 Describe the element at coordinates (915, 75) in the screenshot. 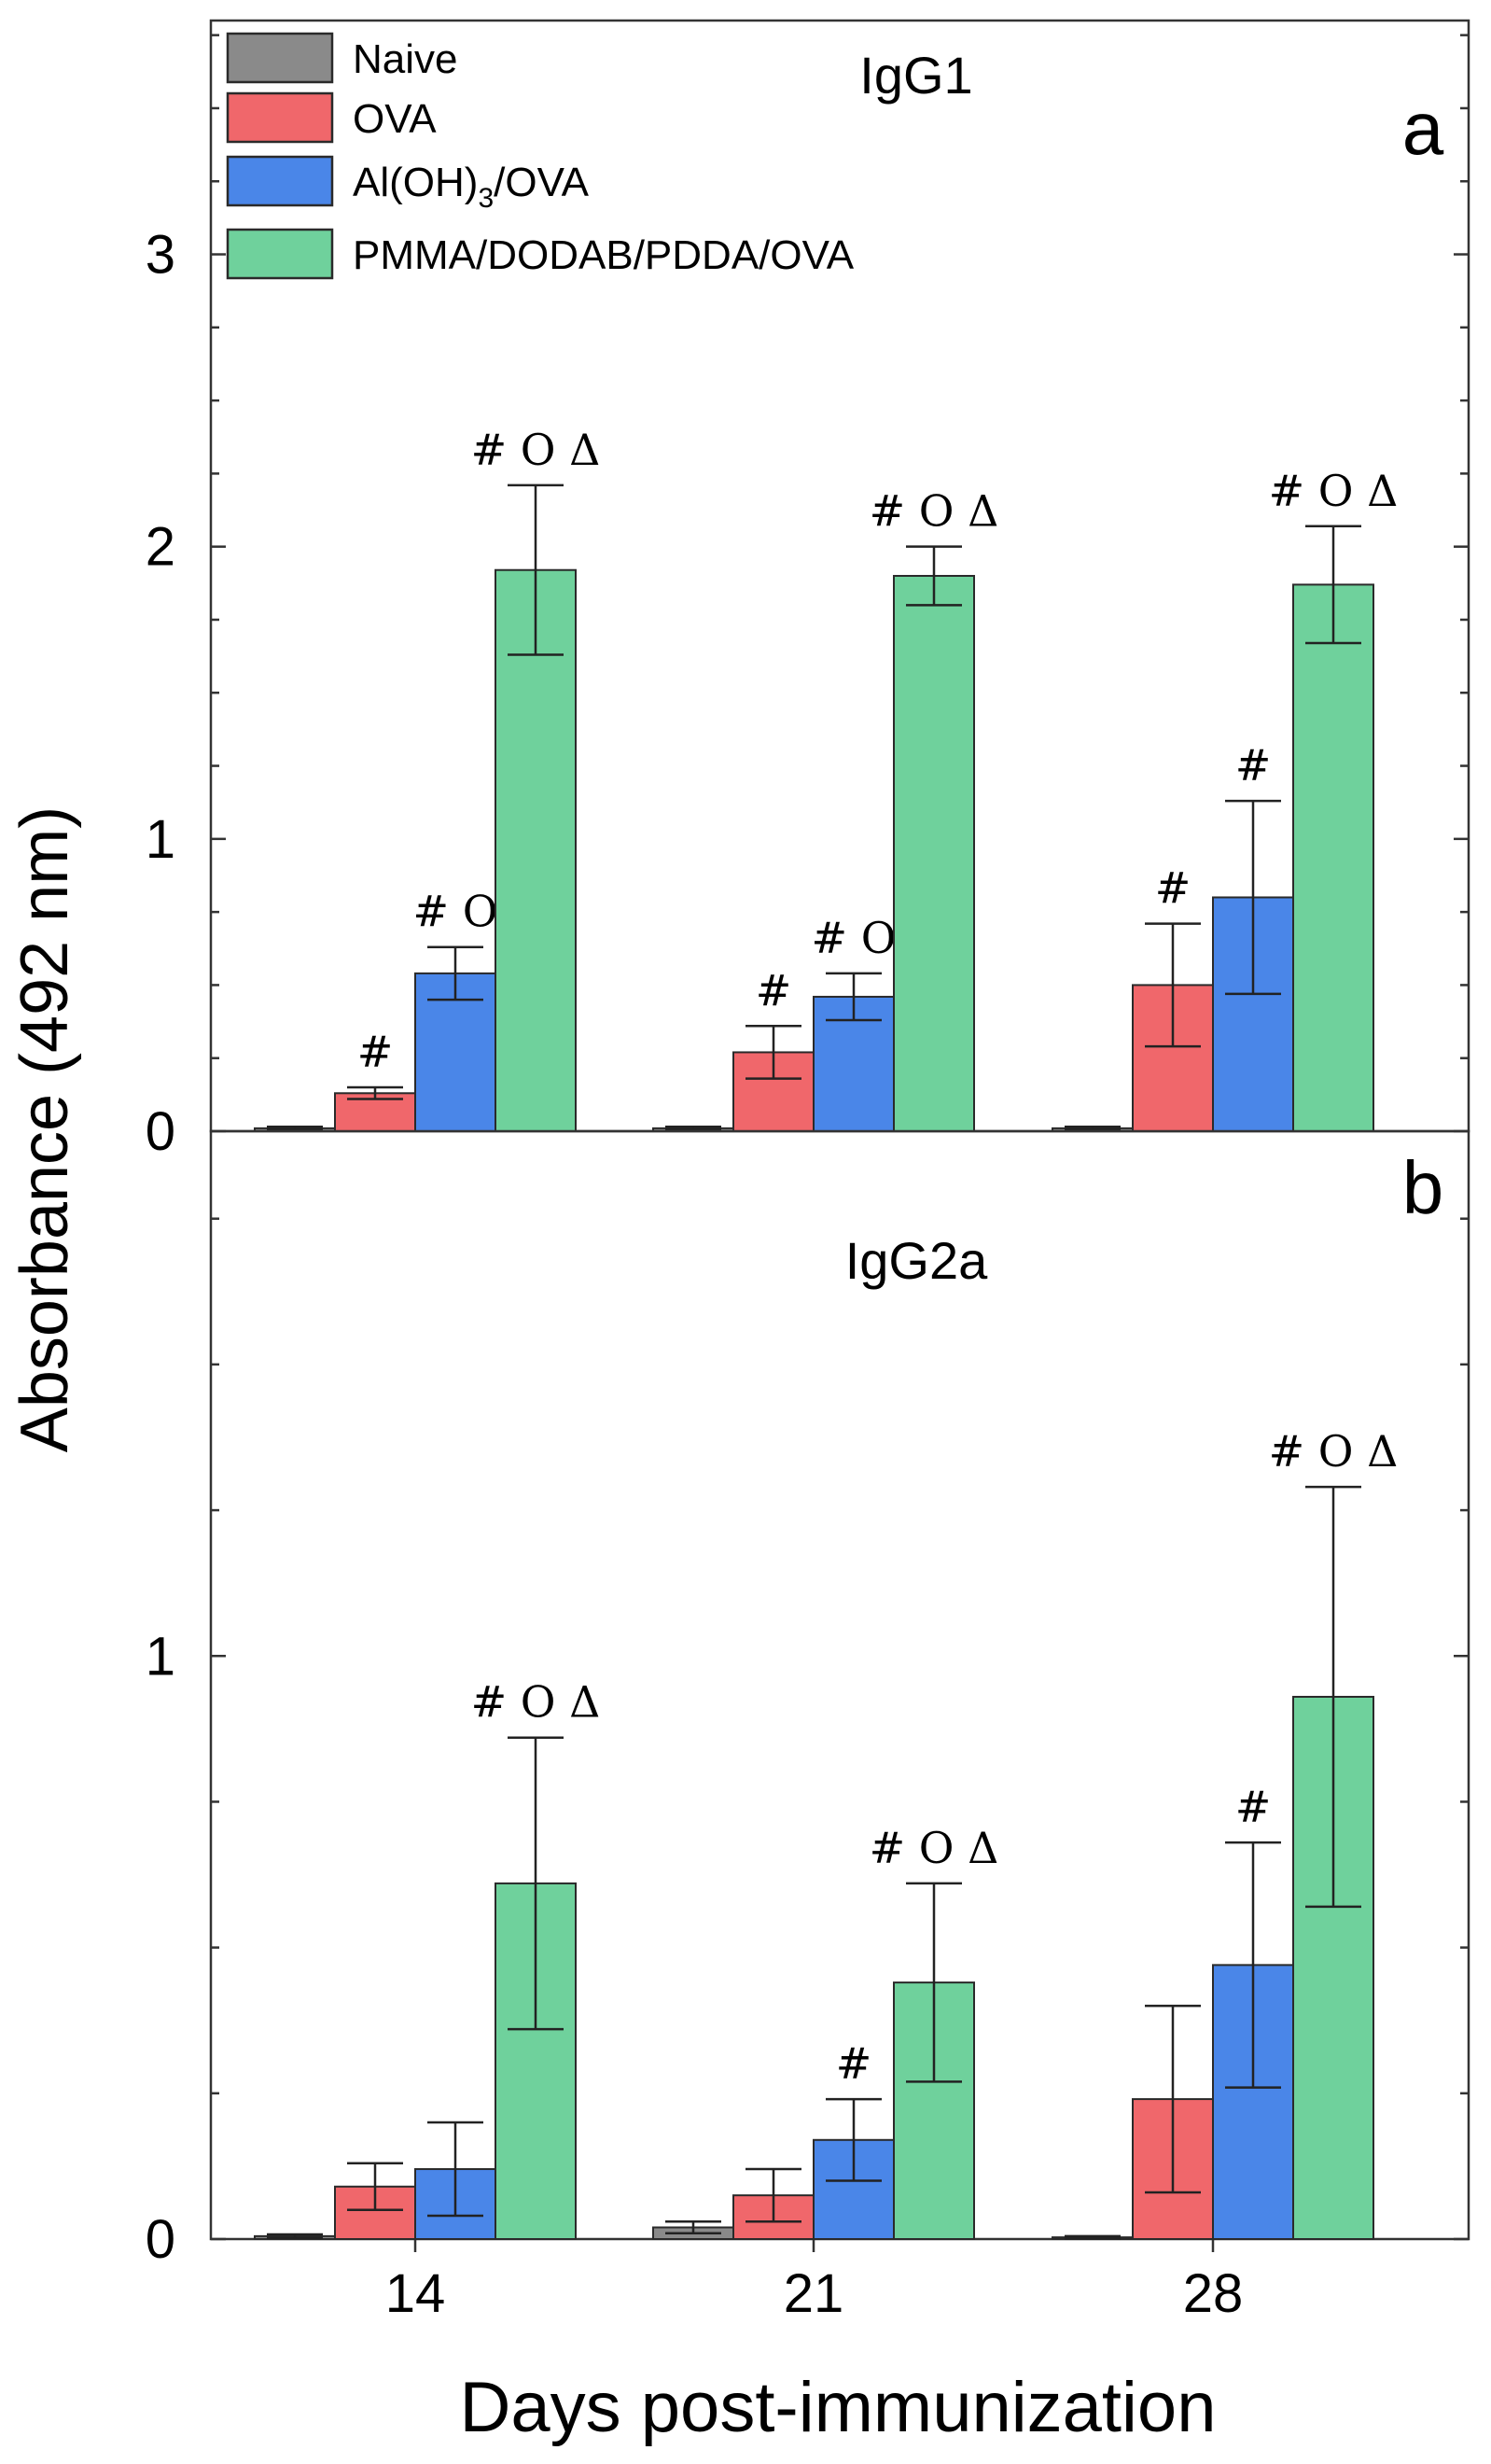

I see `panel-title: IgG1` at that location.